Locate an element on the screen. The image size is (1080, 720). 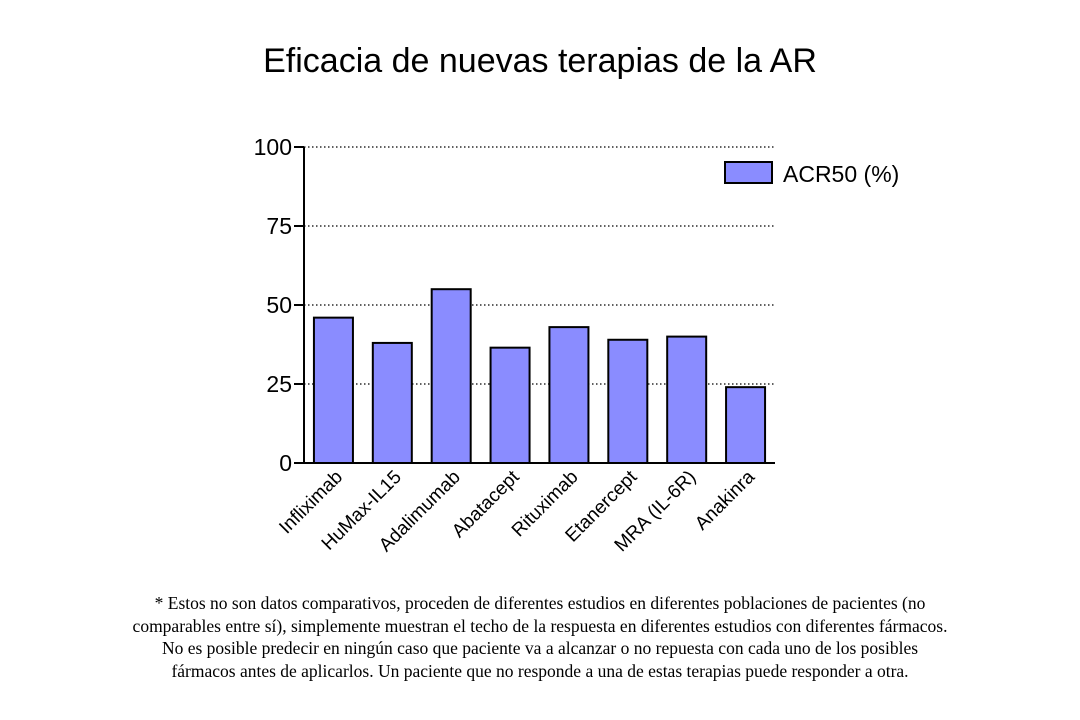
legend-label: ACR50 (%) is located at coordinates (841, 174).